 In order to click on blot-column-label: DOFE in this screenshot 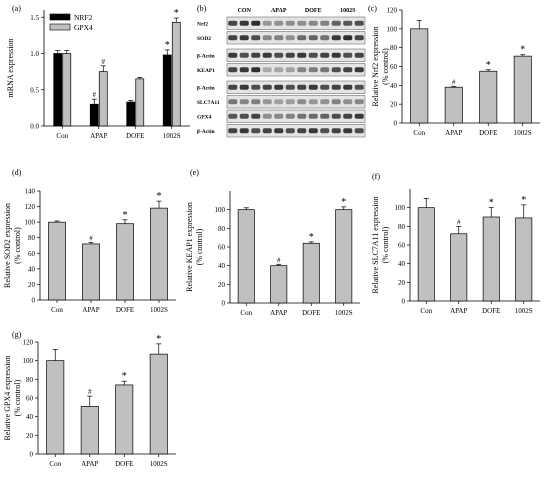, I will do `click(313, 11)`.